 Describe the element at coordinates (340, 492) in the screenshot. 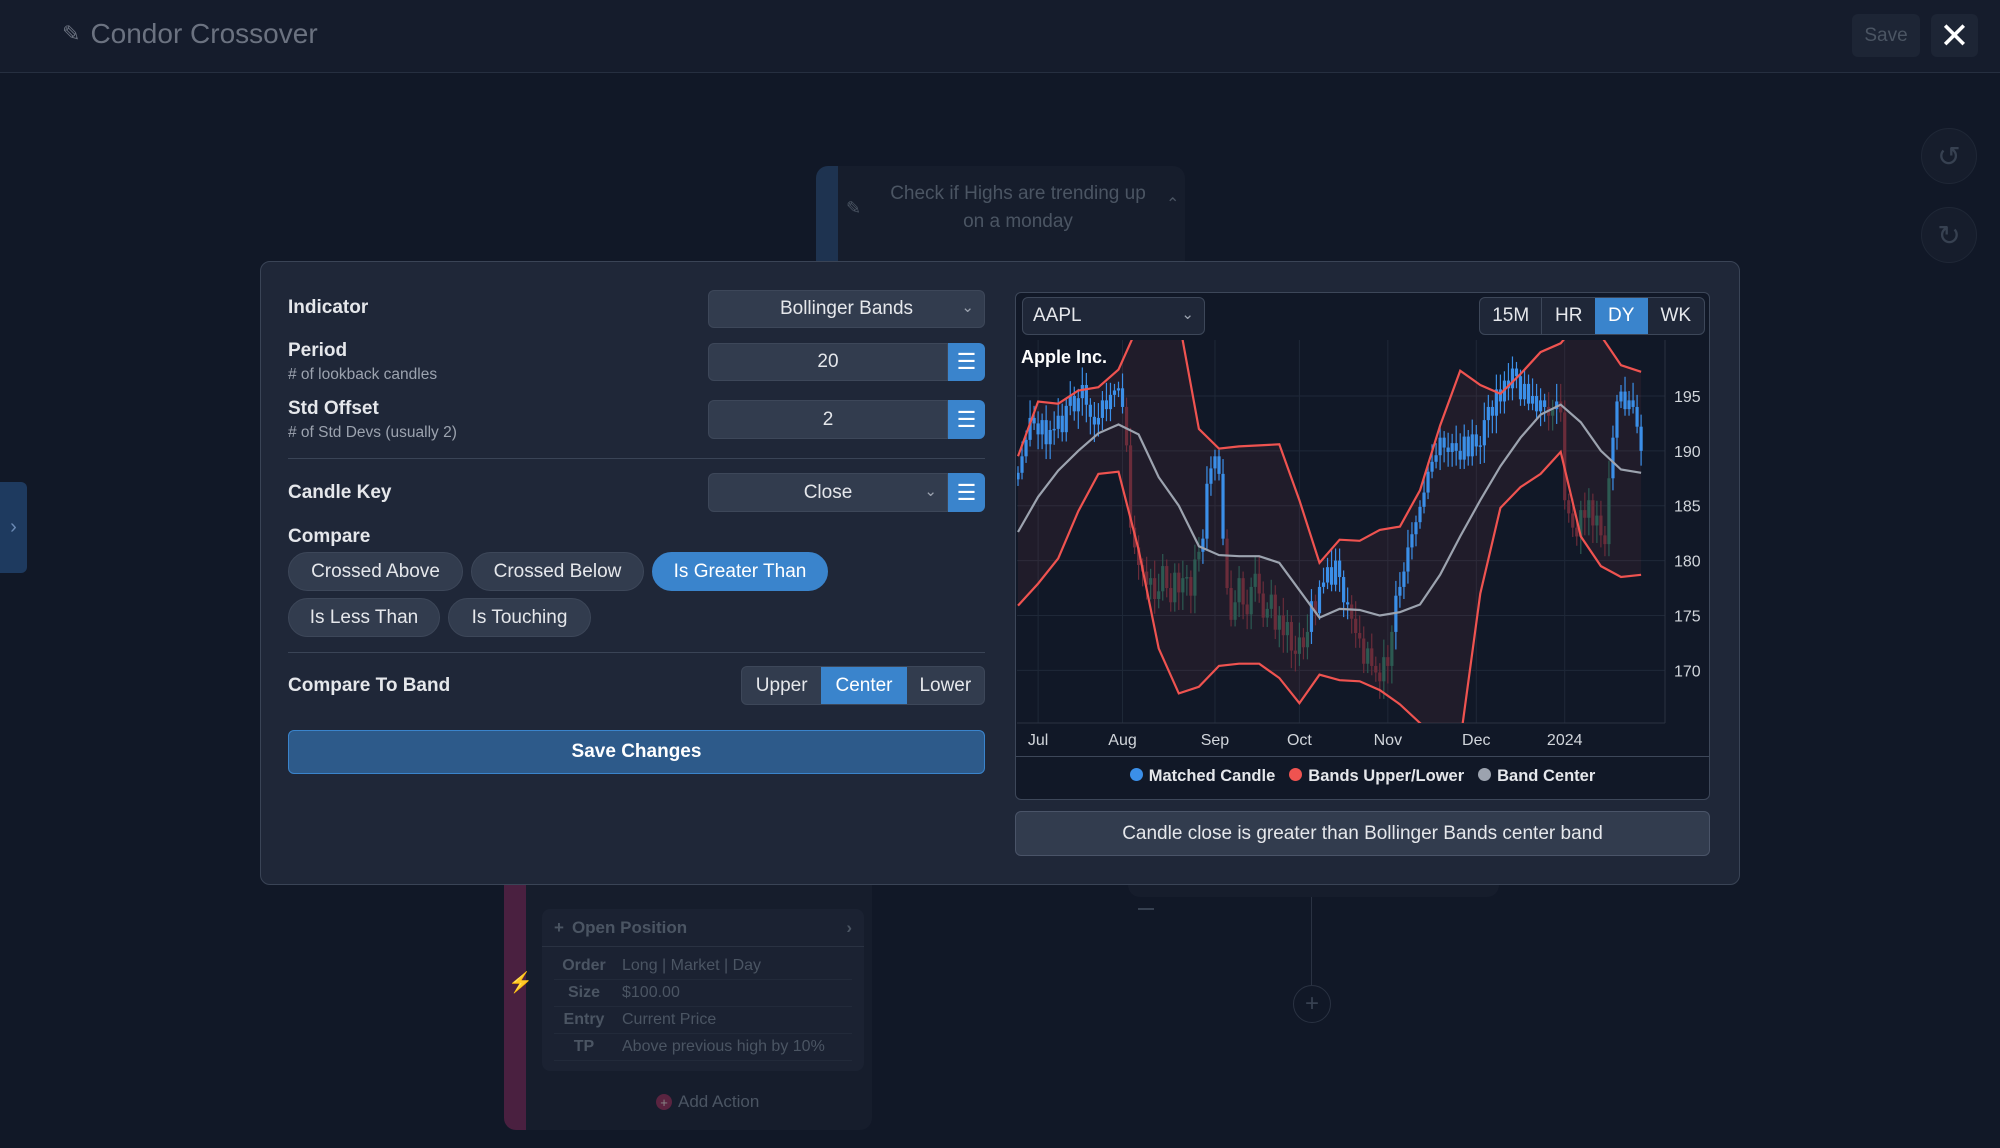

I see `candle-key-label: Candle Key` at that location.